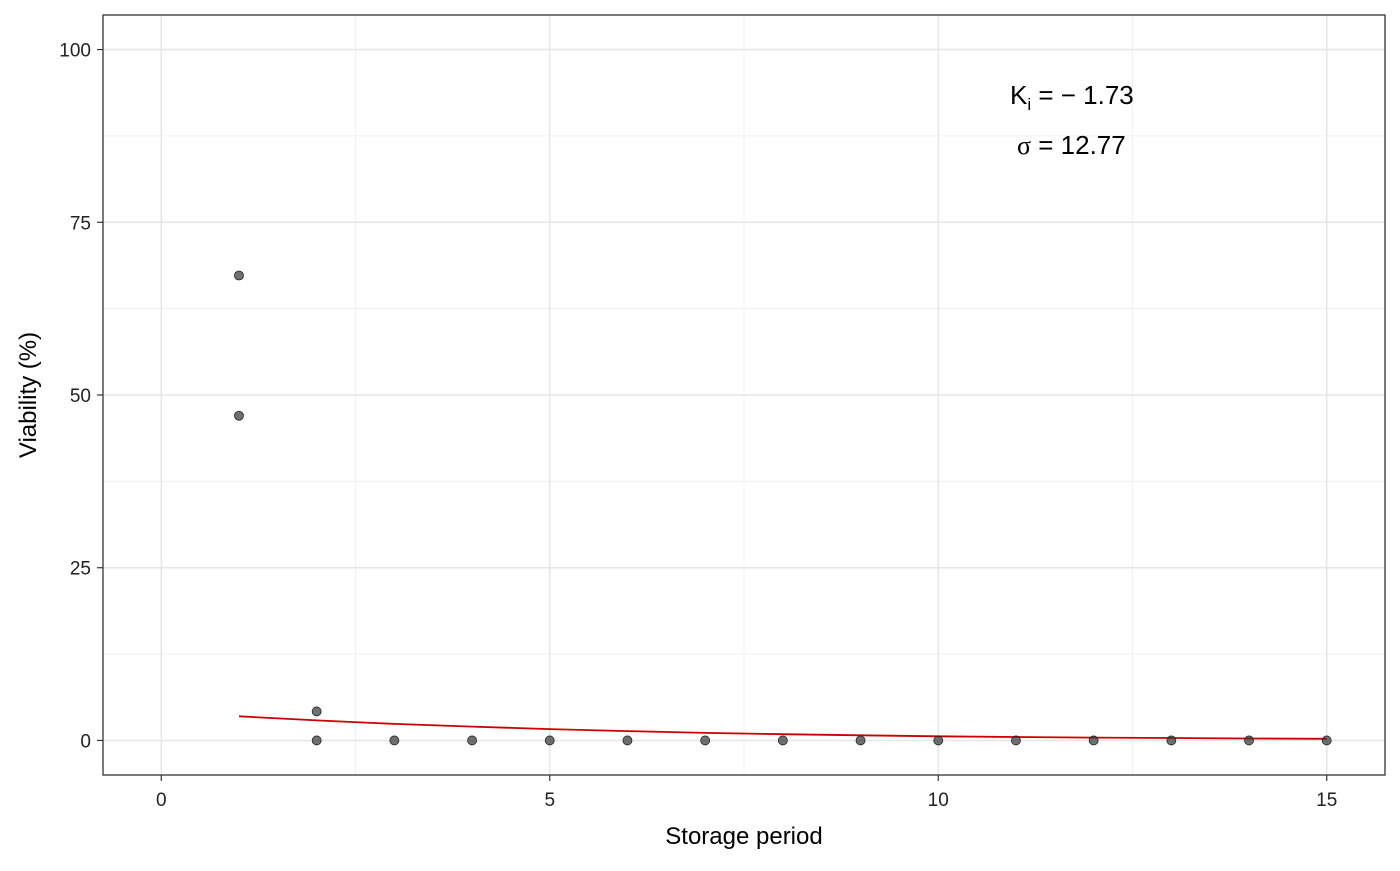 Image resolution: width=1400 pixels, height=871 pixels. I want to click on y-tick-label: 25, so click(80, 569).